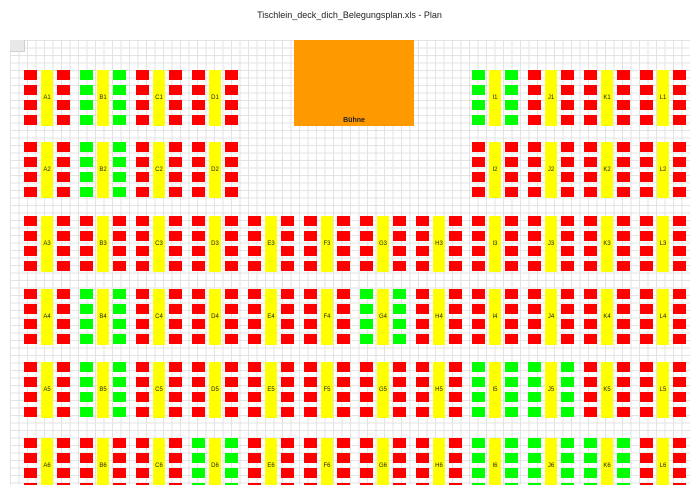 The width and height of the screenshot is (699, 495). I want to click on table-l6: L6, so click(665, 461).